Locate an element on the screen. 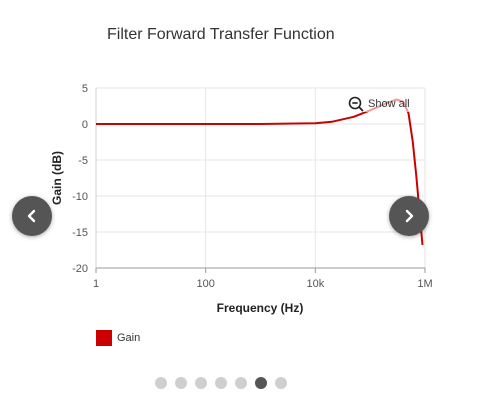 The image size is (478, 408). next-button is located at coordinates (409, 216).